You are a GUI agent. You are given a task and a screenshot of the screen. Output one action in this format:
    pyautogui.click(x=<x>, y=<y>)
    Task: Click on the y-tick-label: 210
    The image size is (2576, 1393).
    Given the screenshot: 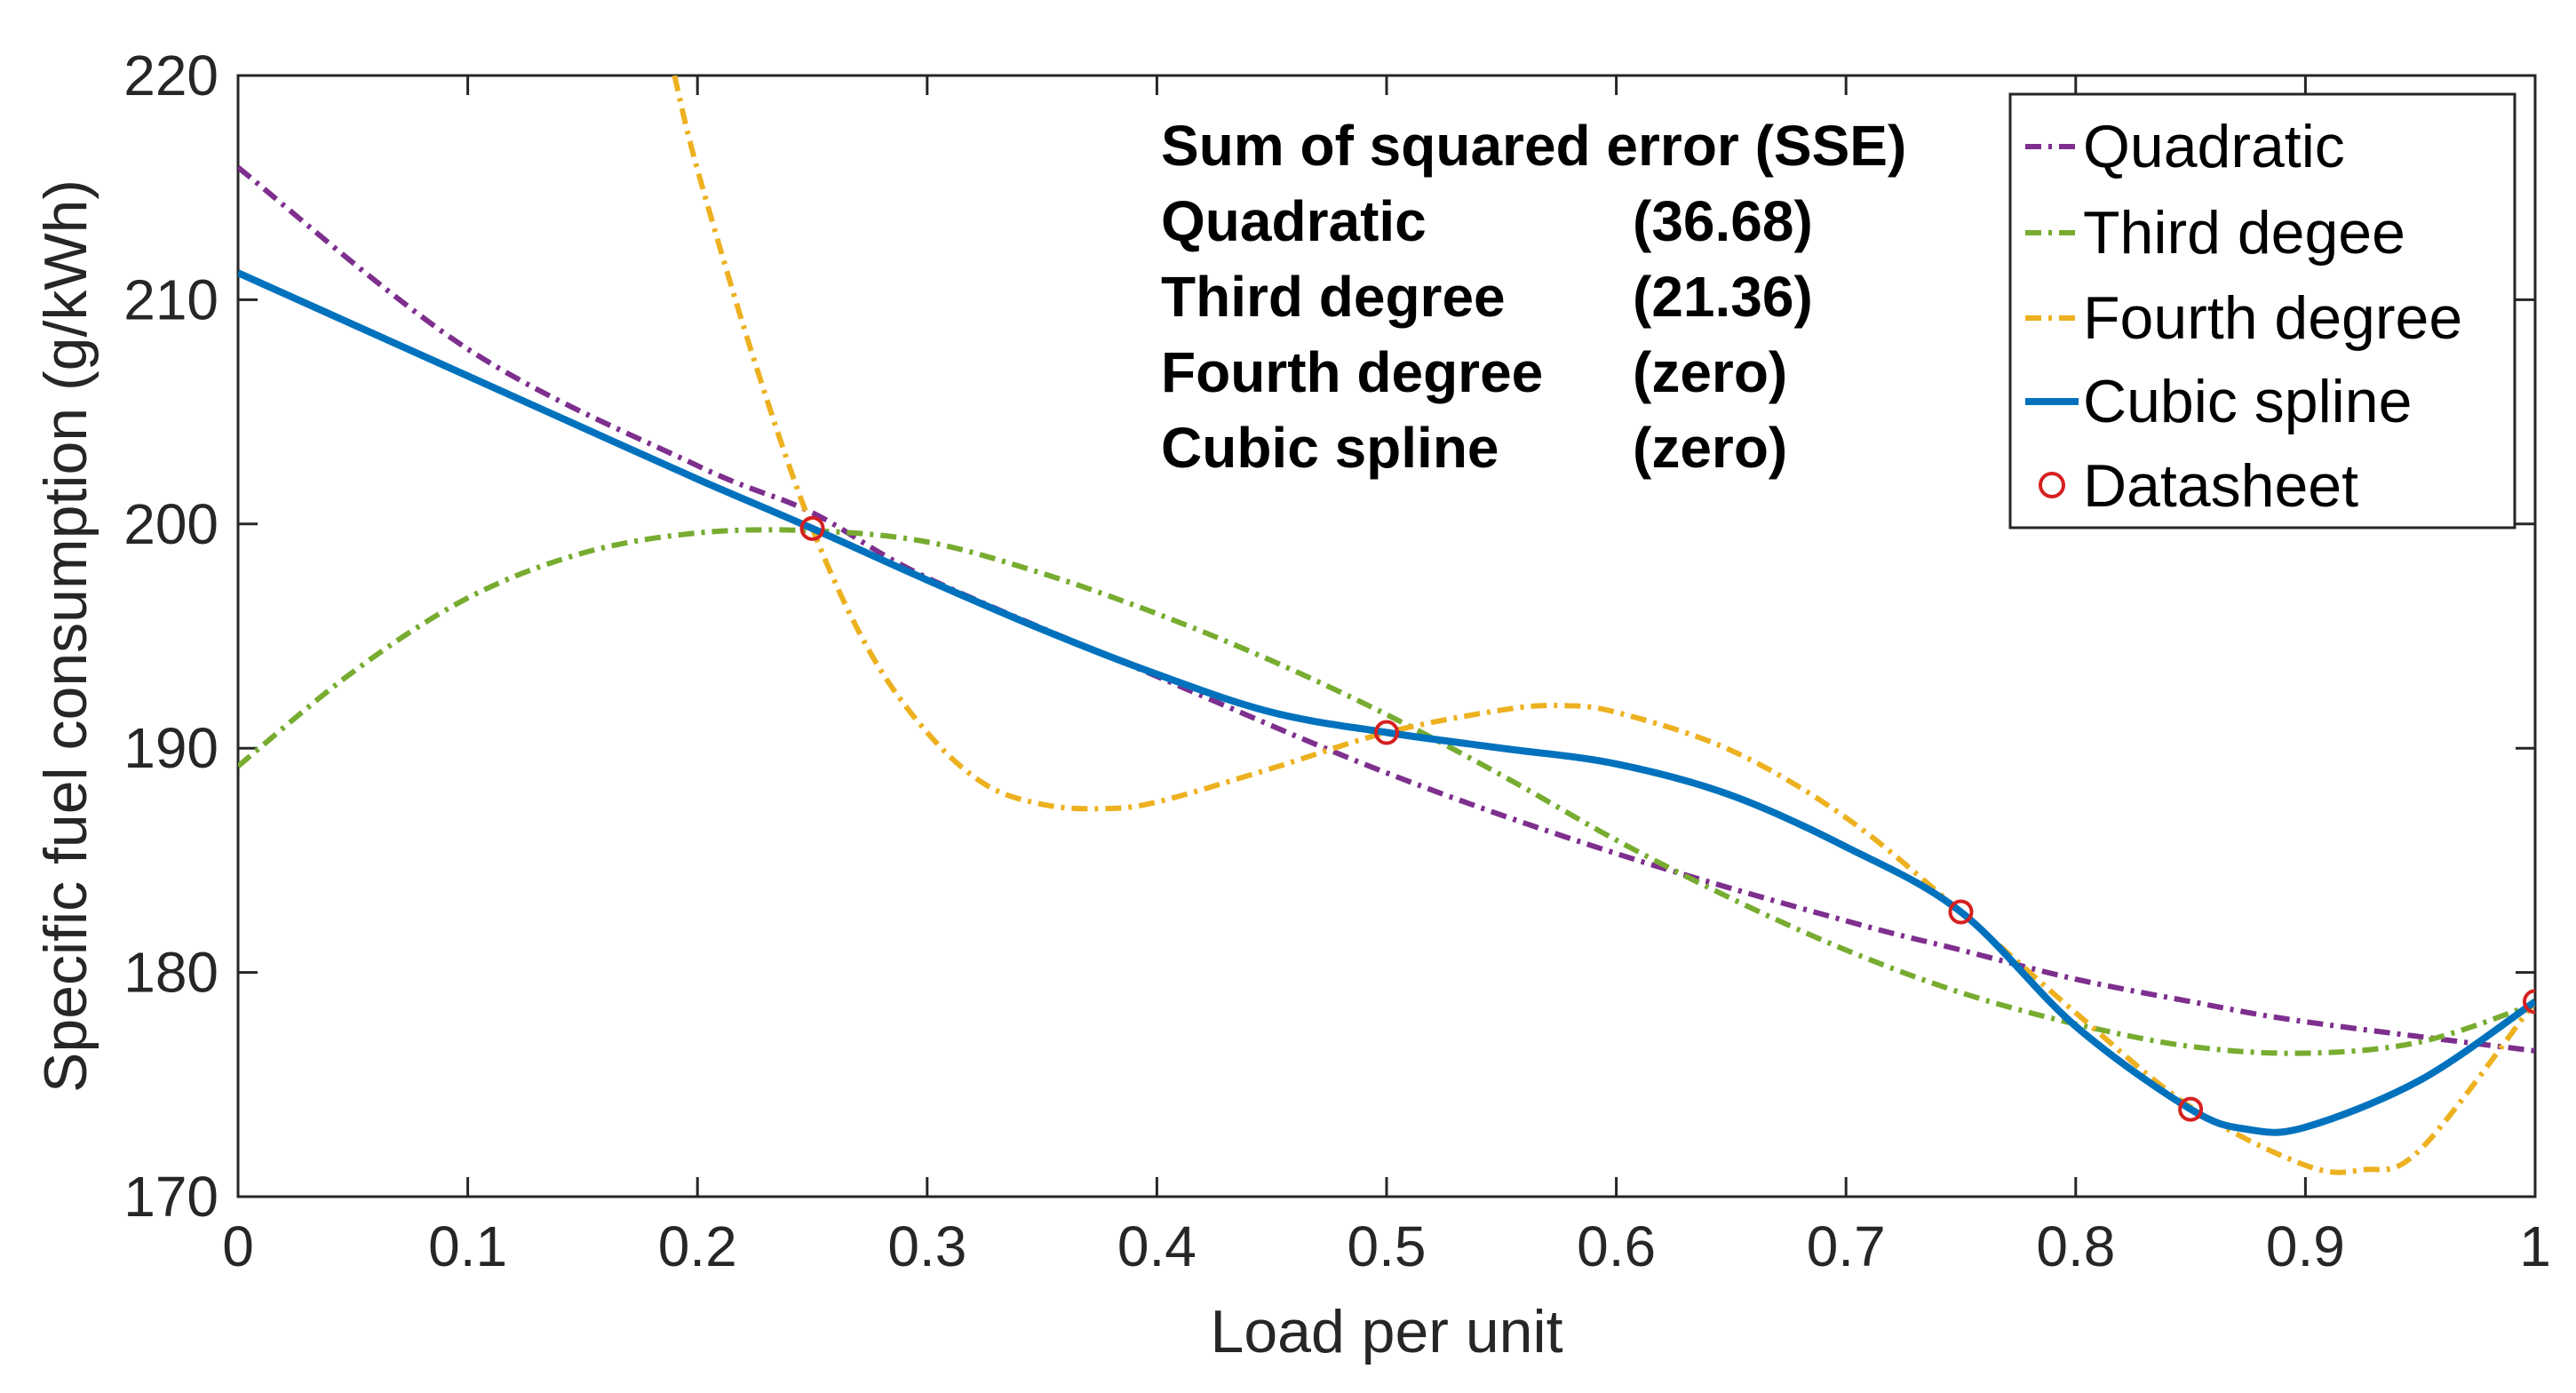 What is the action you would take?
    pyautogui.click(x=171, y=299)
    